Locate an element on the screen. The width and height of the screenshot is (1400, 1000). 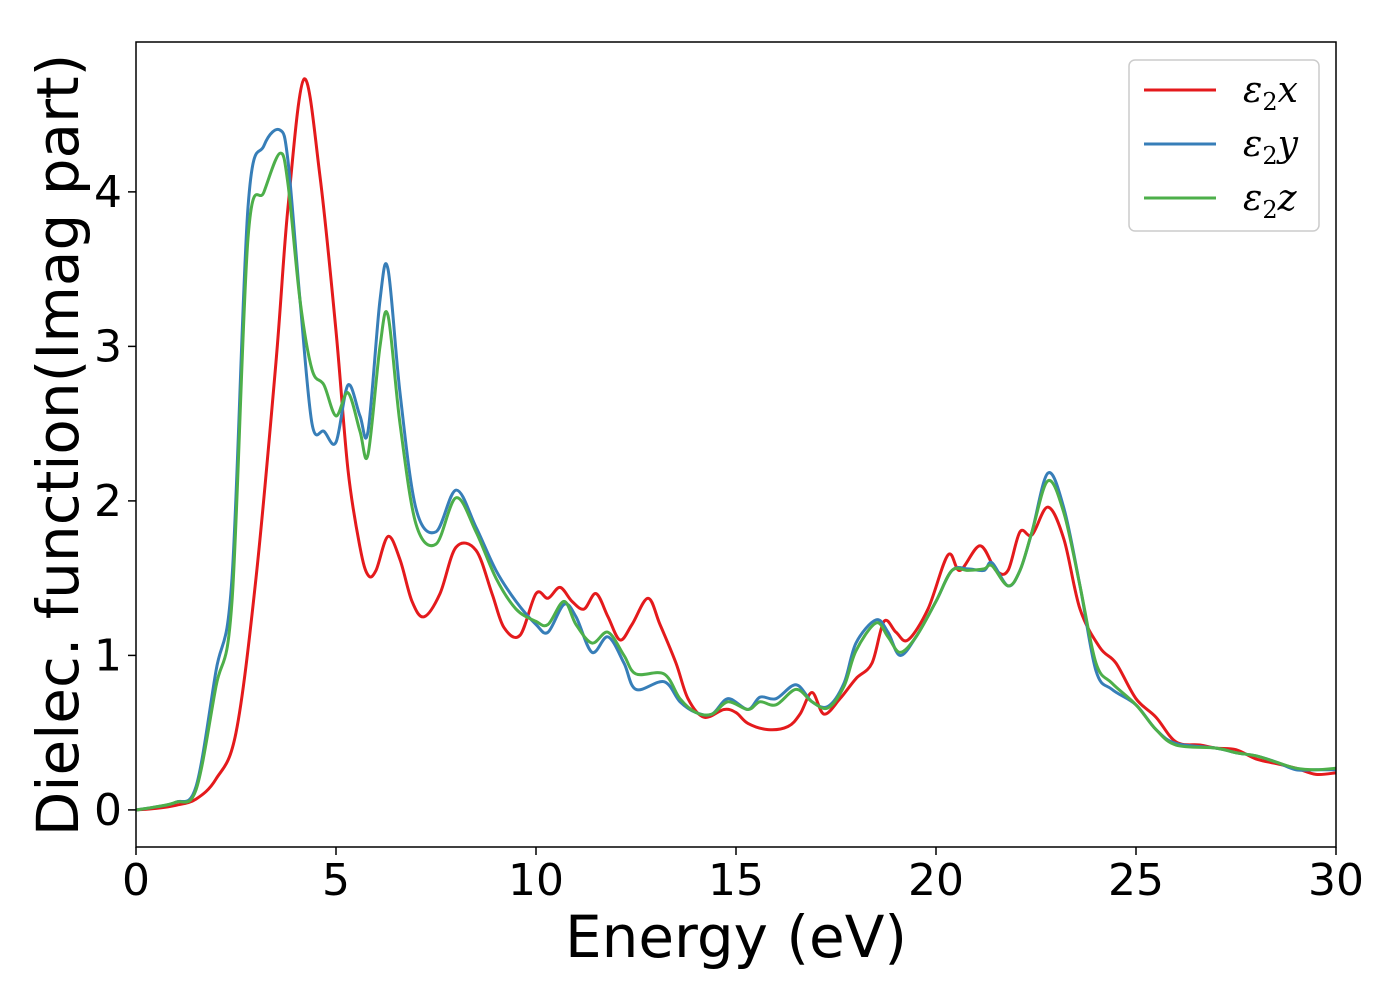
x-tick-label: 5 is located at coordinates (336, 880).